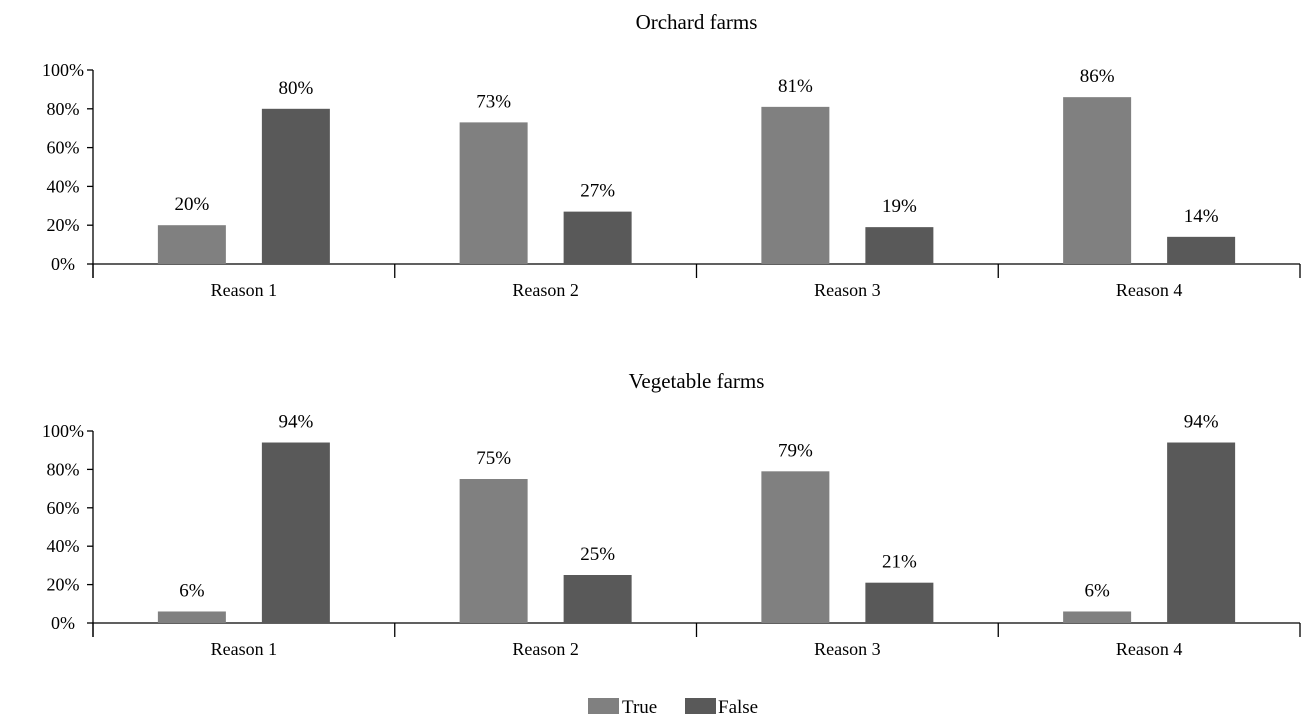 Image resolution: width=1303 pixels, height=718 pixels. Describe the element at coordinates (603, 706) in the screenshot. I see `legend-swatch-true` at that location.